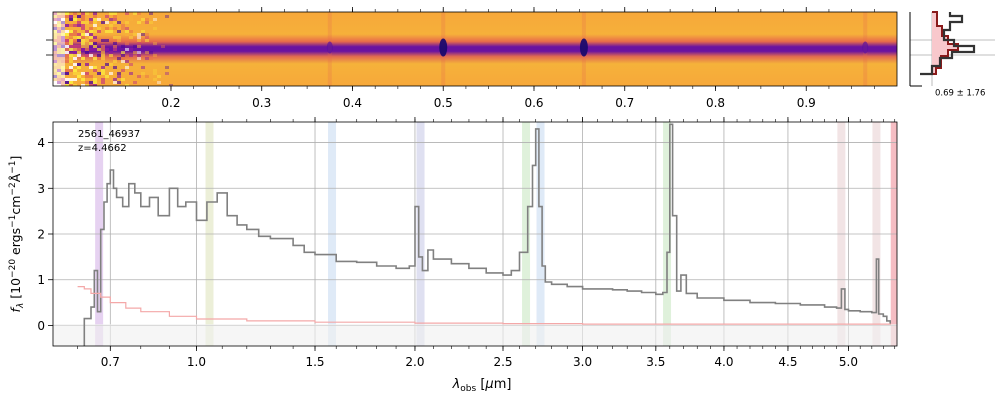  I want to click on profile-data-line, so click(948, 44).